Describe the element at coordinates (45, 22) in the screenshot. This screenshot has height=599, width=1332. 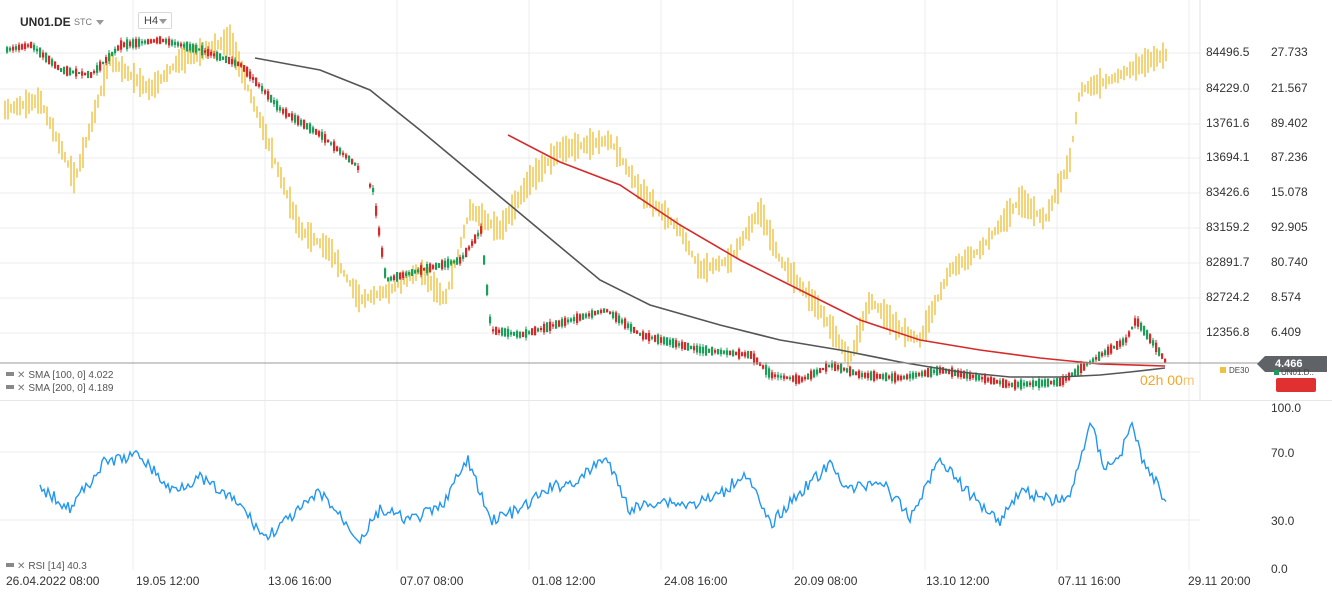
I see `symbol-label: UN01.DE` at that location.